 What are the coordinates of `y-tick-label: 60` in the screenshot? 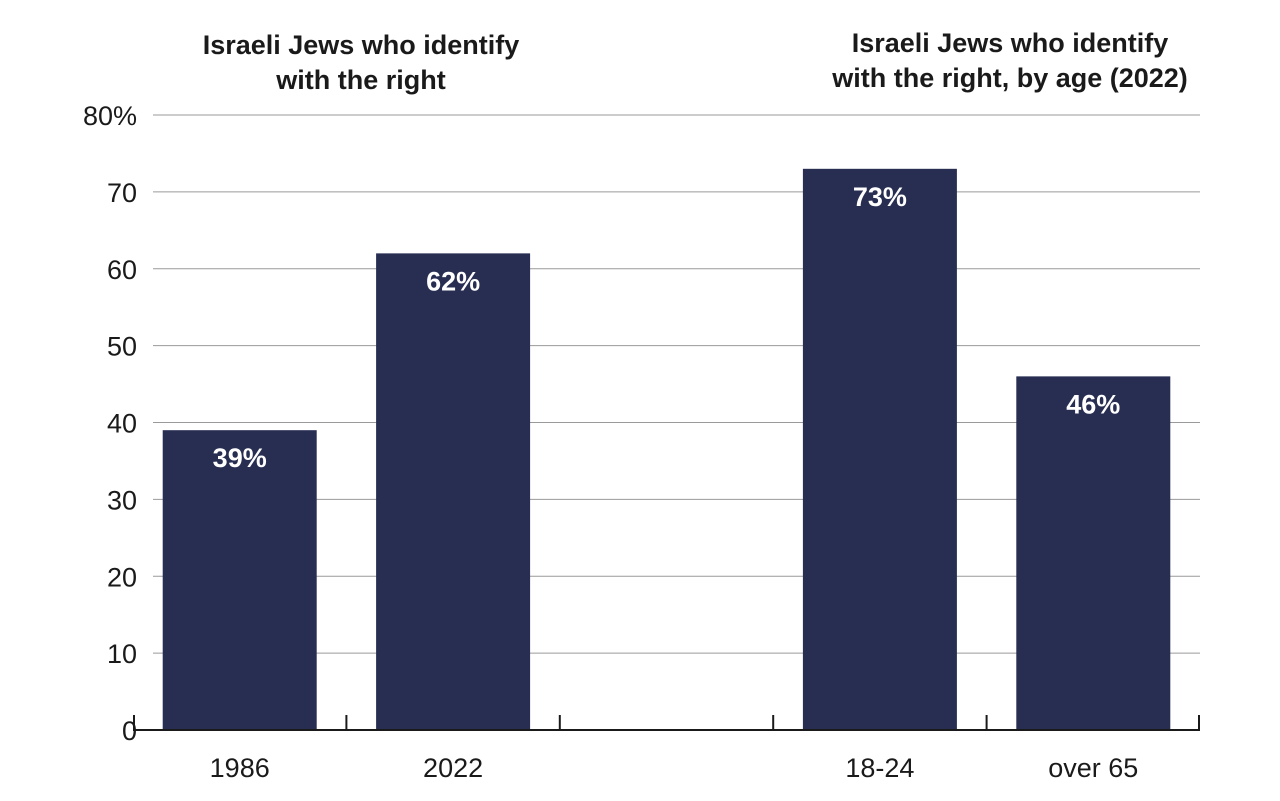 It's located at (122, 270).